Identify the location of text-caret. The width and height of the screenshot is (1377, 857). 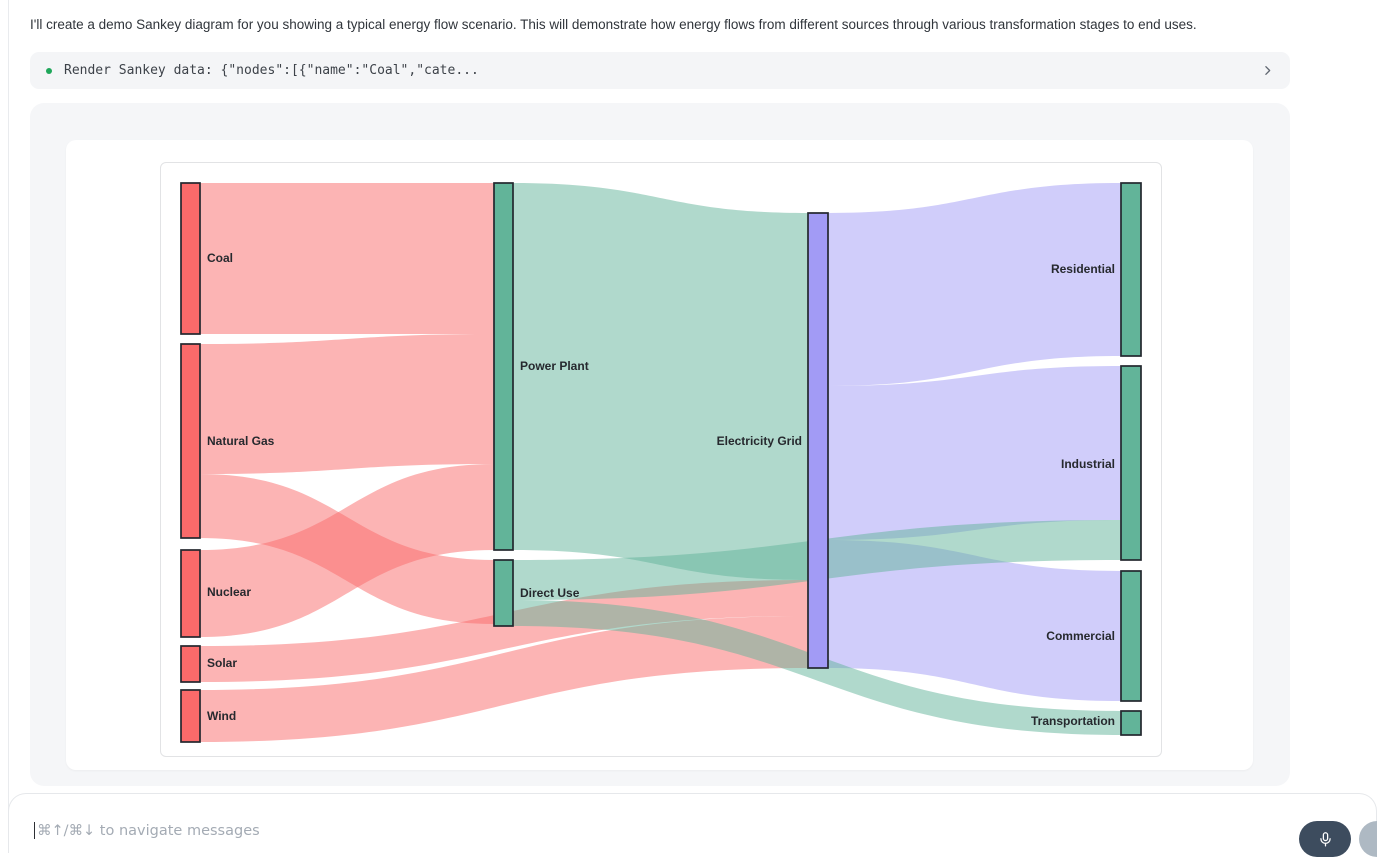
(34, 830).